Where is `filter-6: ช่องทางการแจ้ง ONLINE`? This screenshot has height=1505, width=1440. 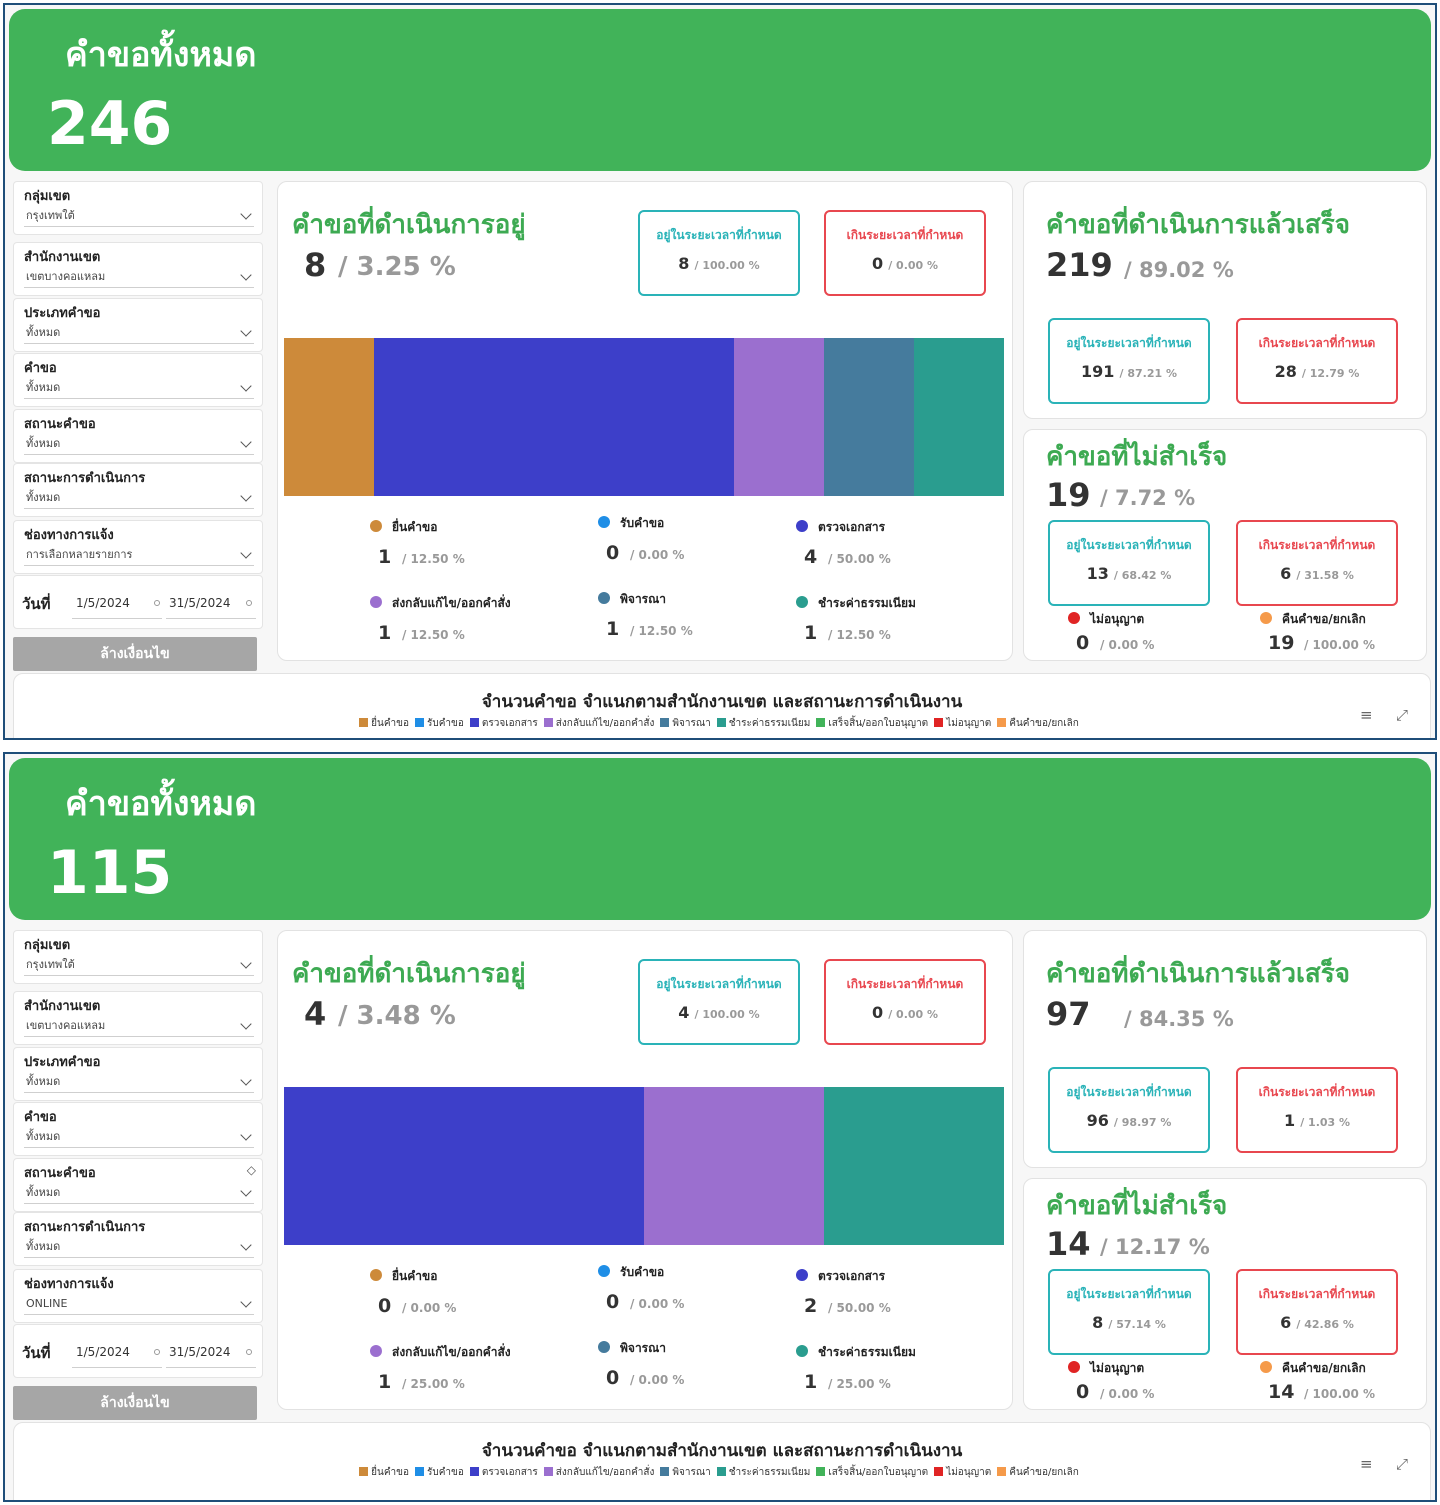 filter-6: ช่องทางการแจ้ง ONLINE is located at coordinates (138, 1296).